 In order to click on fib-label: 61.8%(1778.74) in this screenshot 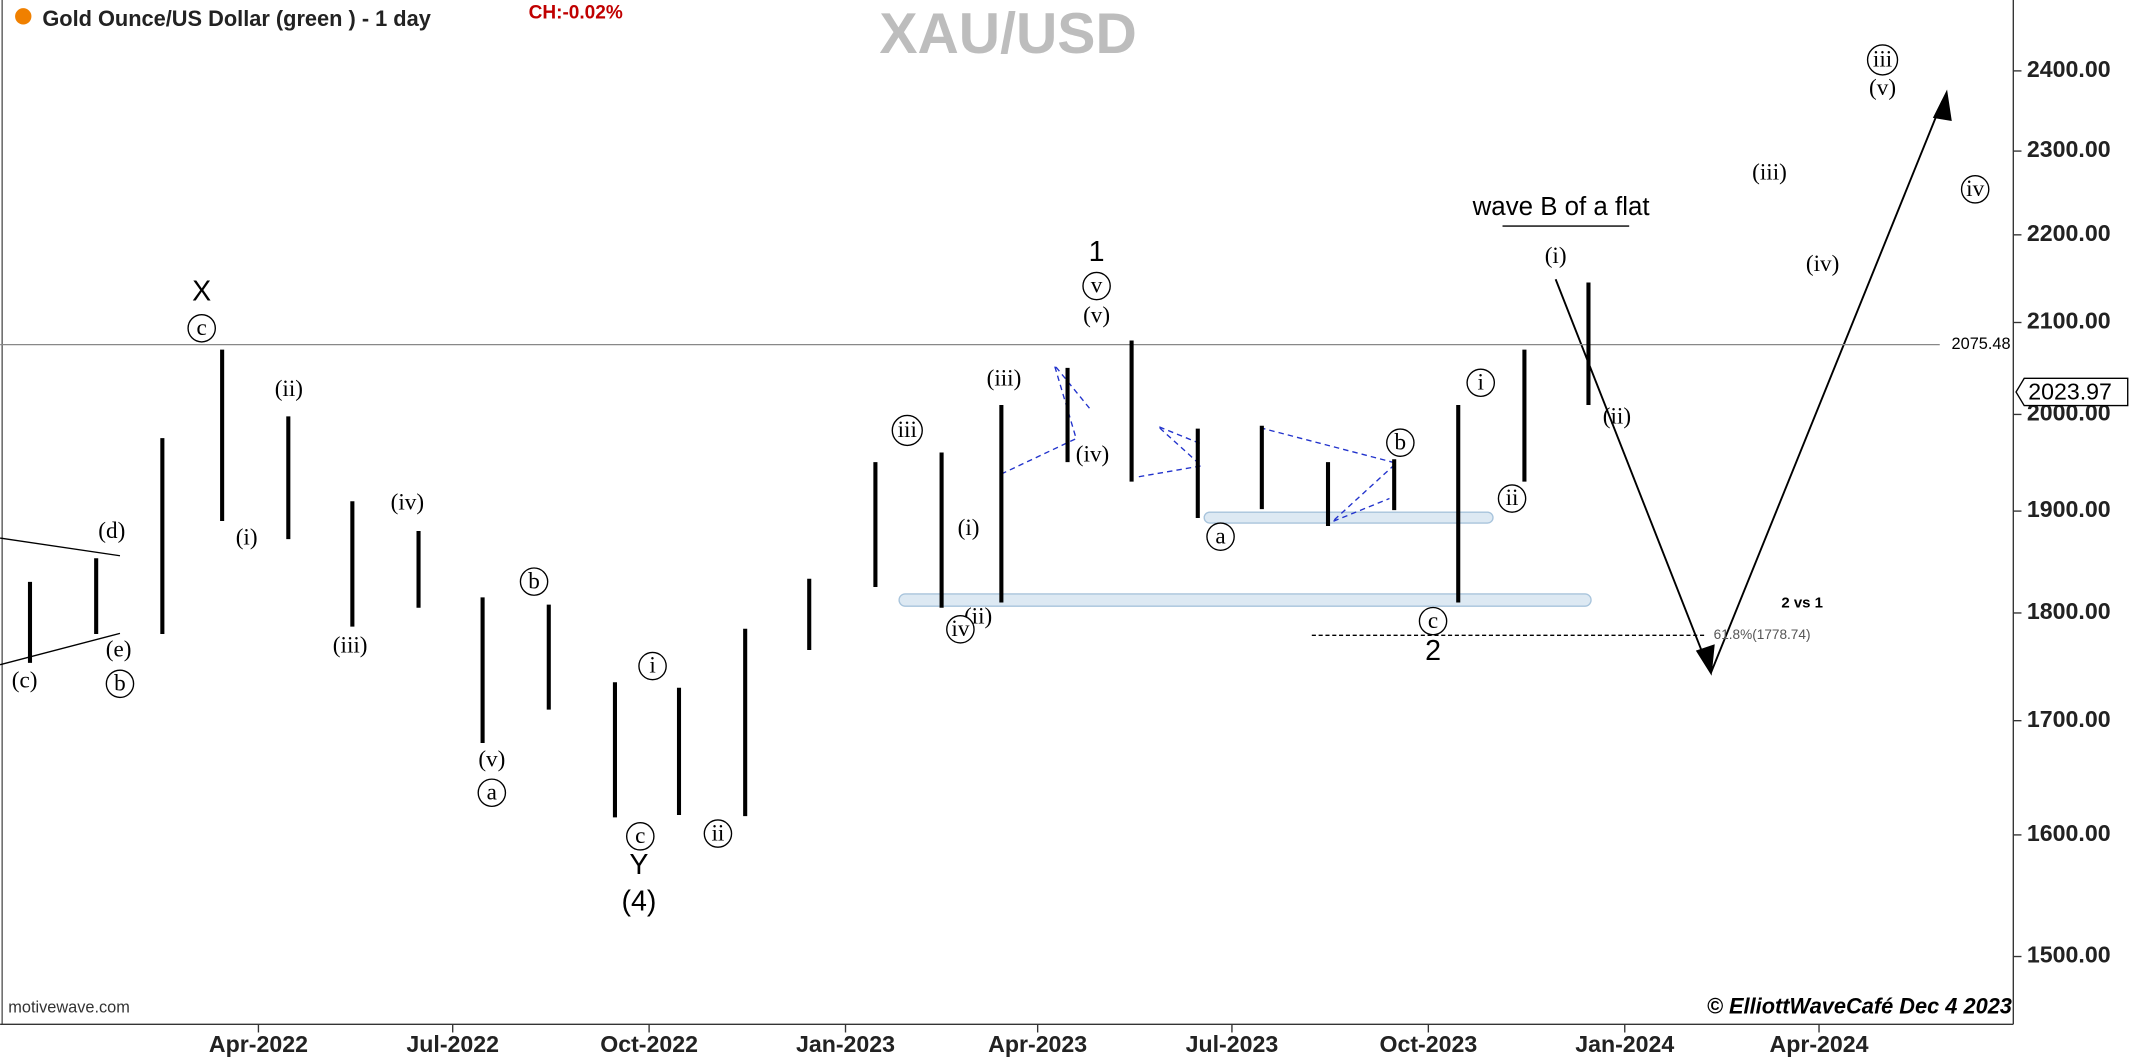, I will do `click(1762, 634)`.